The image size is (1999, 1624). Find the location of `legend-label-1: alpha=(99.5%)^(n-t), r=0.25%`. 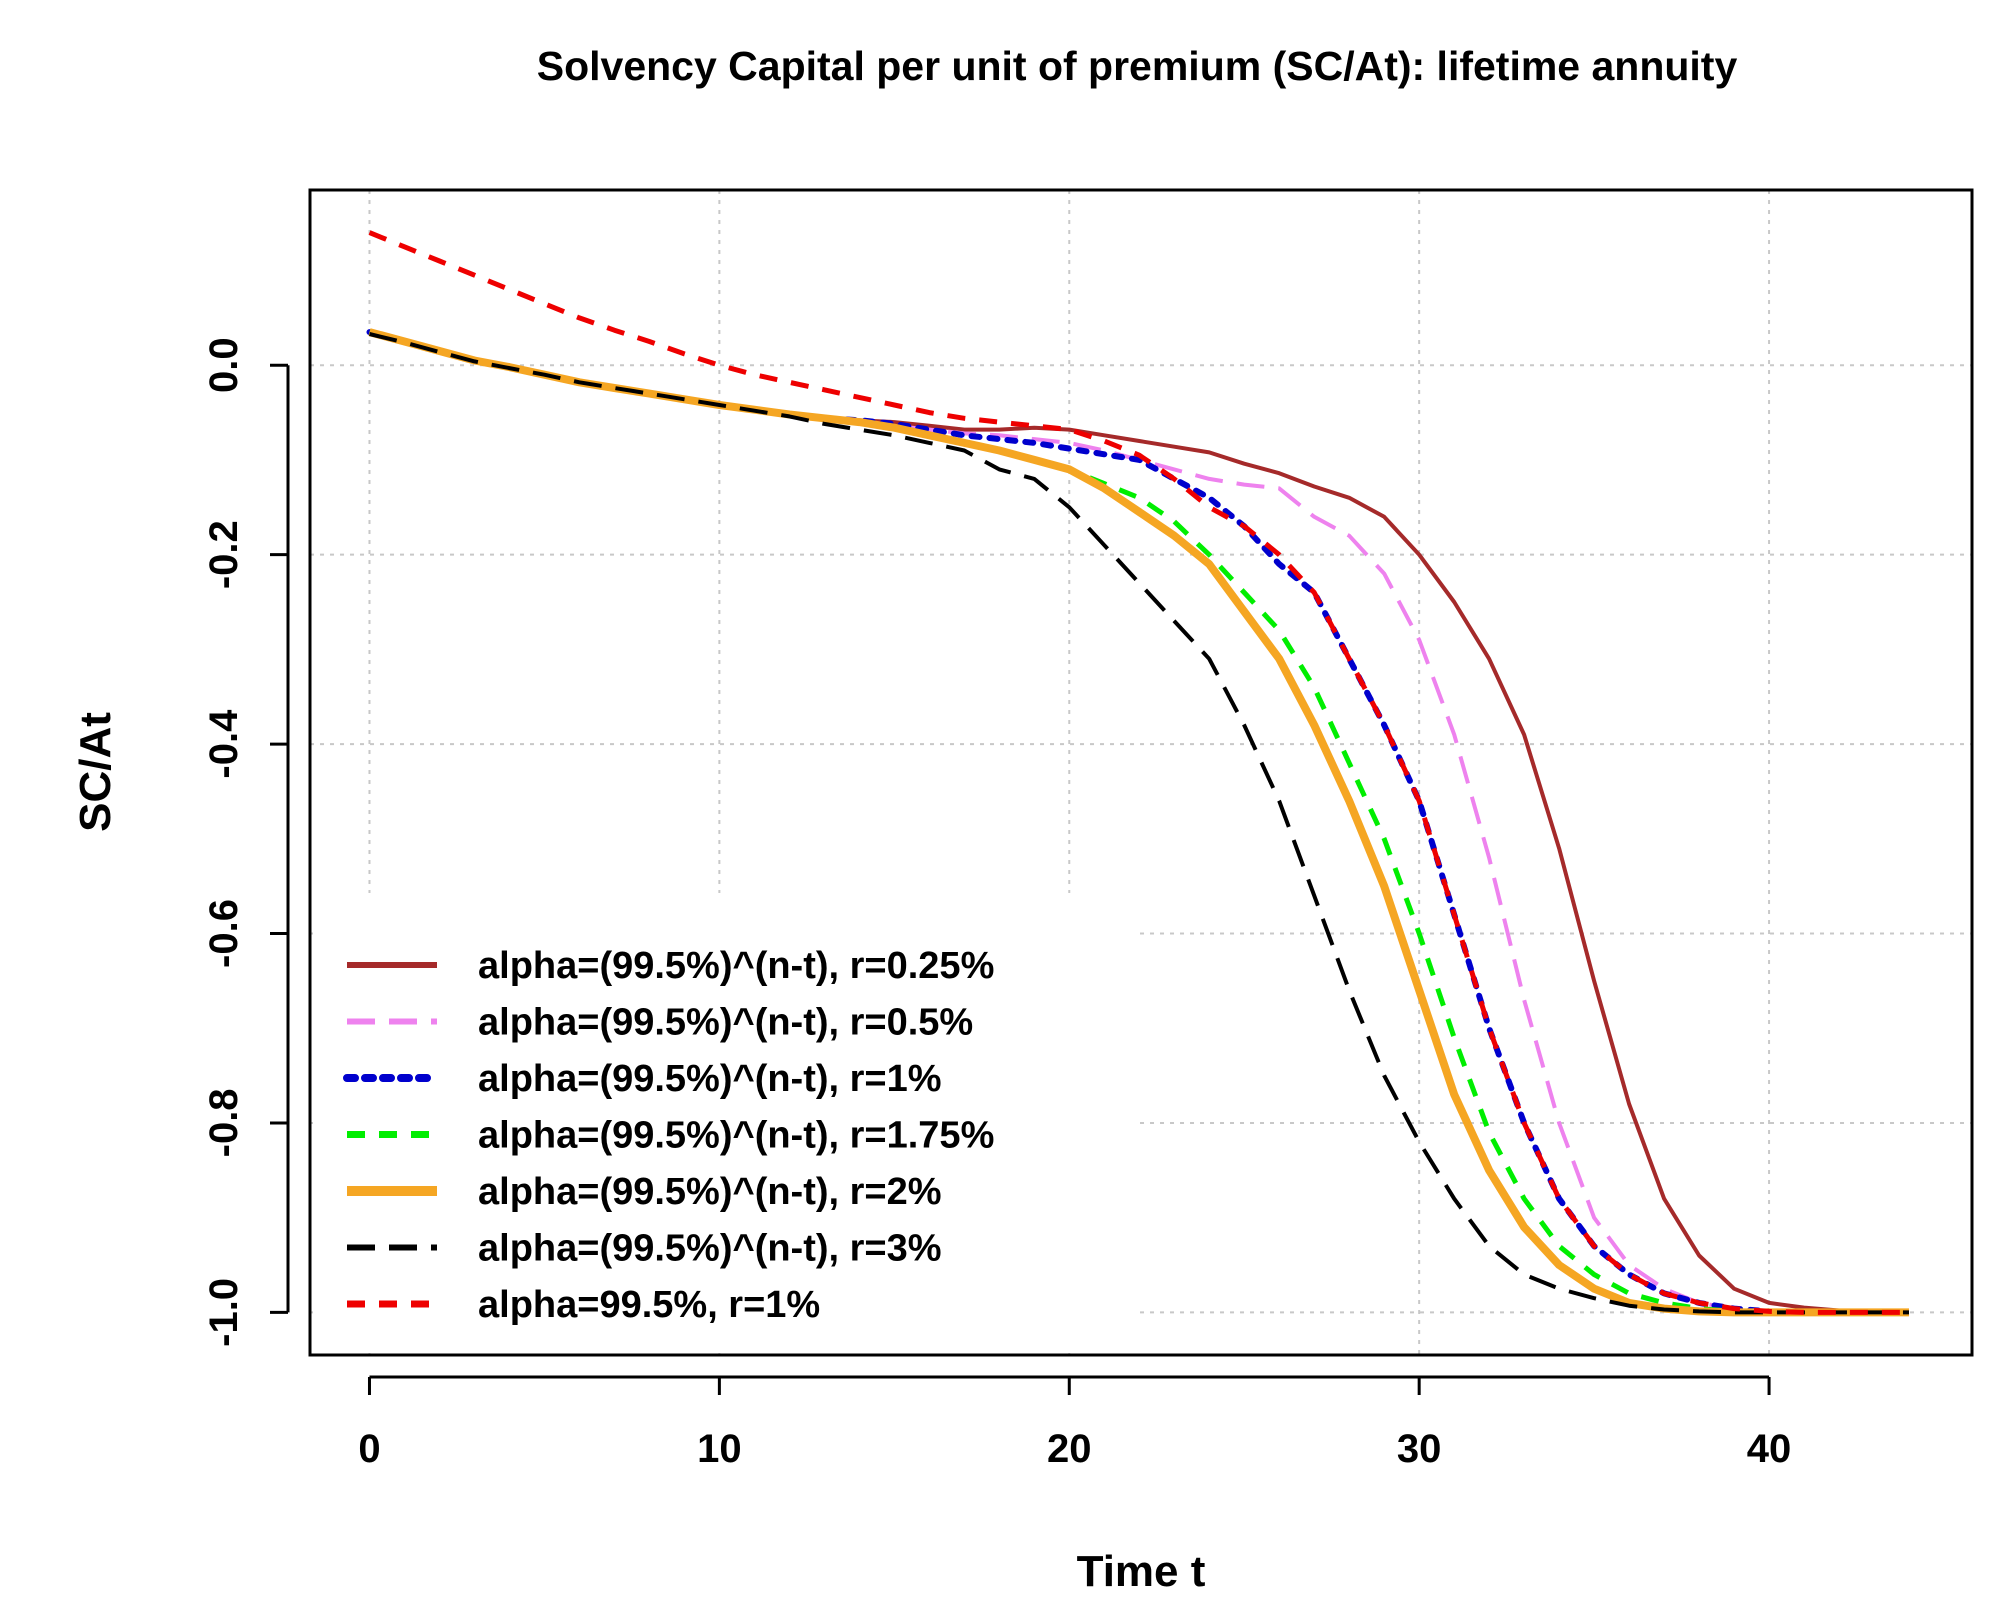

legend-label-1: alpha=(99.5%)^(n-t), r=0.25% is located at coordinates (736, 966).